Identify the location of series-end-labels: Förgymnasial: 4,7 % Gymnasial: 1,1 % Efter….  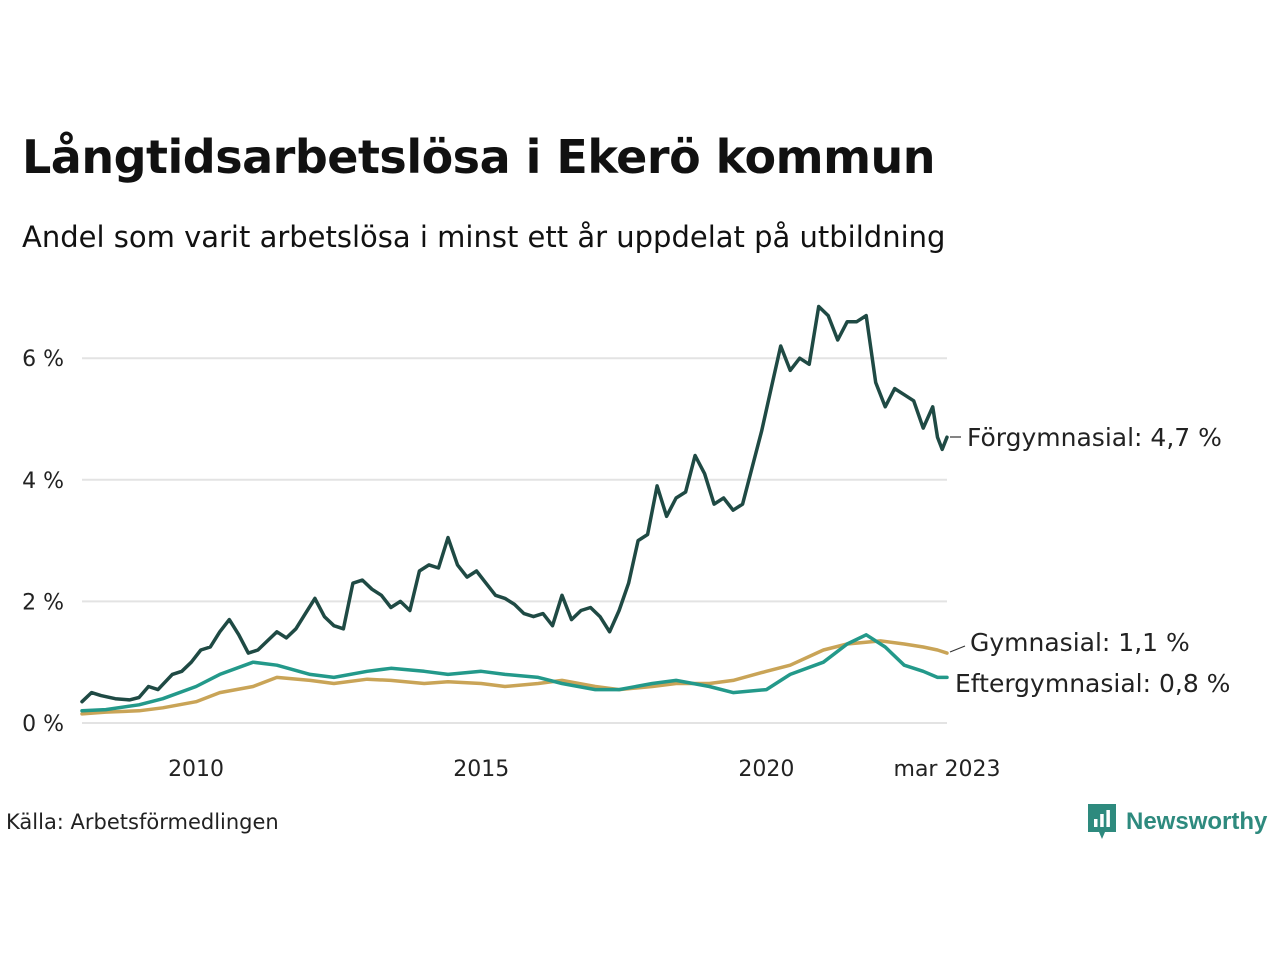
(1089, 560).